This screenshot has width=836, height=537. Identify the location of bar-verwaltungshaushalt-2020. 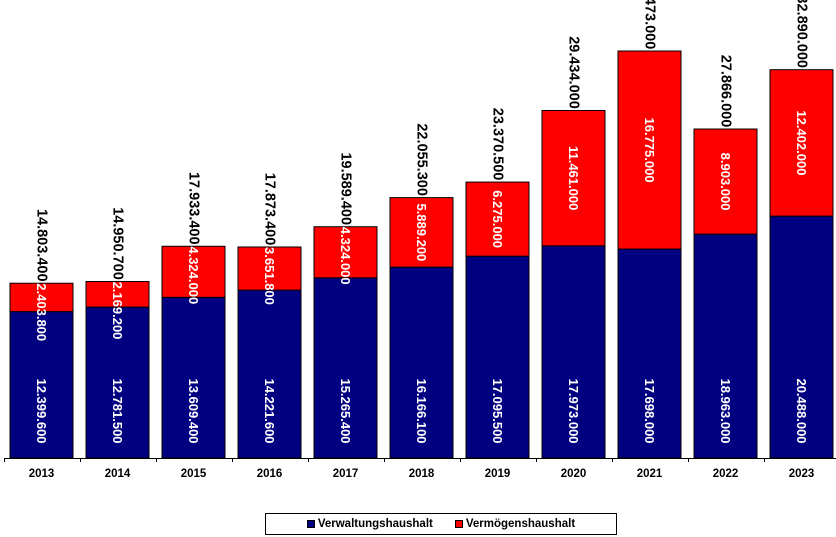
(573, 352).